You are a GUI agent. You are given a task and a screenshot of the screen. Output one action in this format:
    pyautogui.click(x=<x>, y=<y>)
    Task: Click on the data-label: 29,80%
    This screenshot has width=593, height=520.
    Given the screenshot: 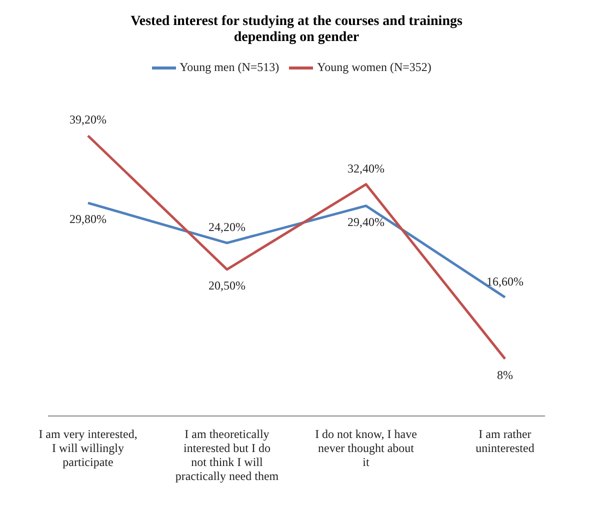 What is the action you would take?
    pyautogui.click(x=88, y=219)
    